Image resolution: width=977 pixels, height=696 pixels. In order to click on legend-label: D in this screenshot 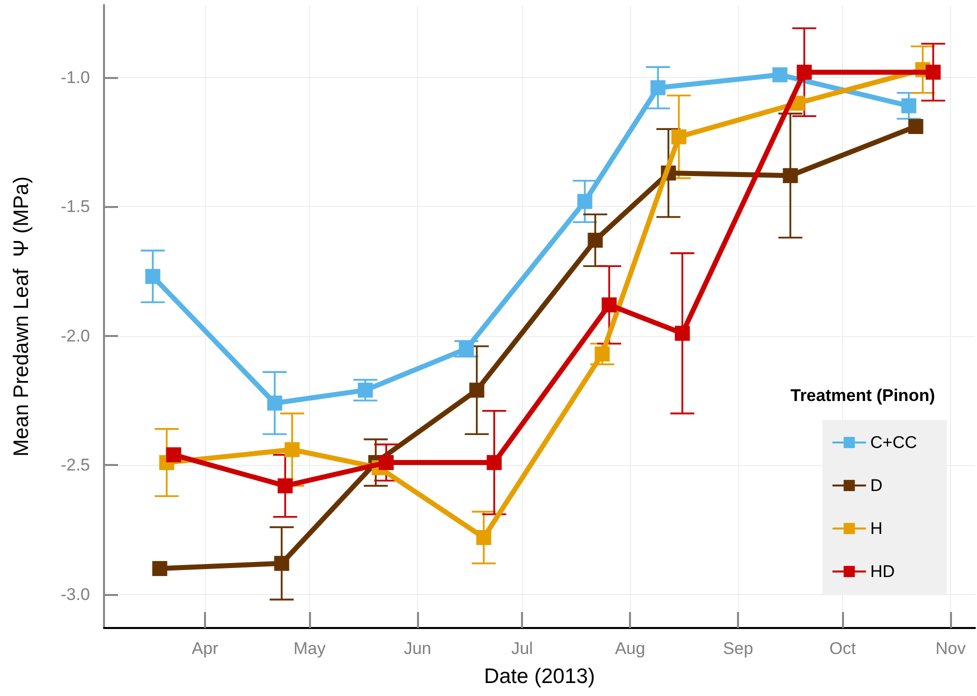, I will do `click(876, 485)`.